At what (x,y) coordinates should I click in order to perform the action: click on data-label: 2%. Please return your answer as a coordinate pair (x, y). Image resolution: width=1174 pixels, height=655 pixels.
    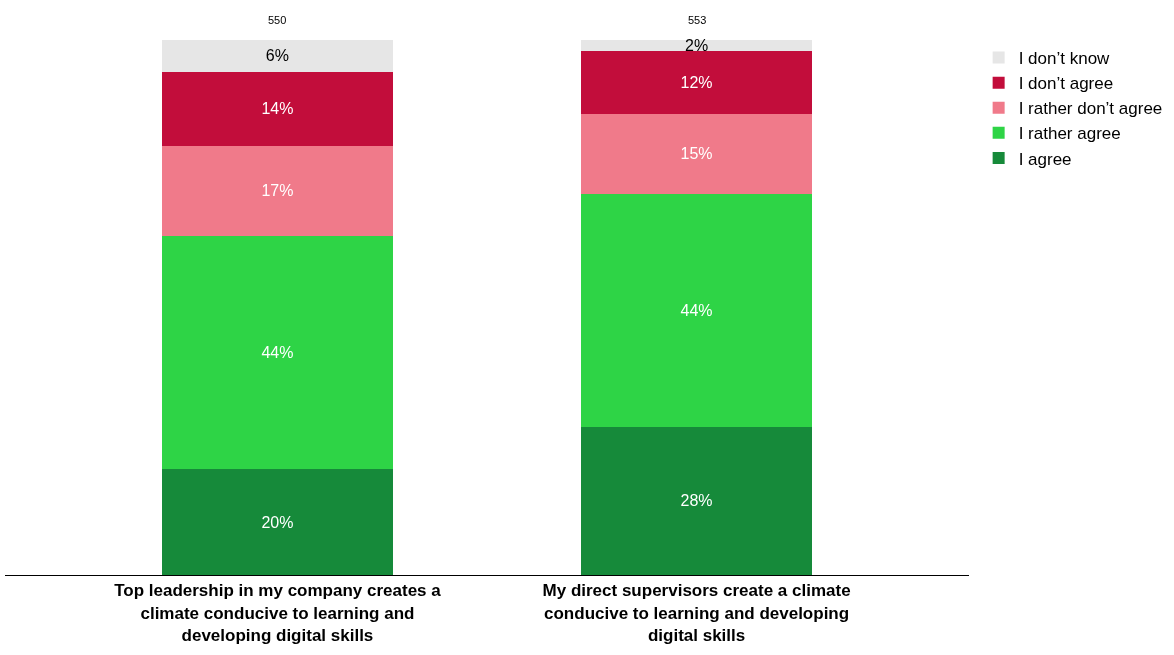
    Looking at the image, I should click on (697, 45).